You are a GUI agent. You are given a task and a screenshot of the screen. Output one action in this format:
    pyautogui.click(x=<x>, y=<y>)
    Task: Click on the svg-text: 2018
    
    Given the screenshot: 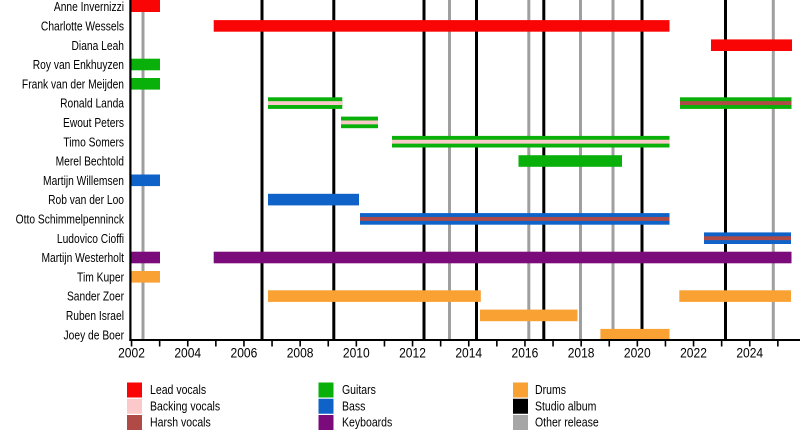 What is the action you would take?
    pyautogui.click(x=581, y=353)
    